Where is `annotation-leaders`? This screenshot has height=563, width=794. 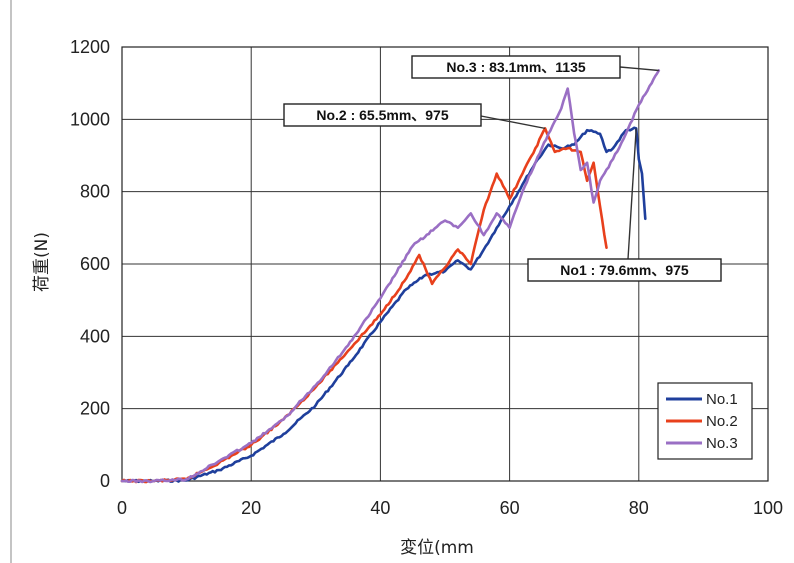
annotation-leaders is located at coordinates (569, 163).